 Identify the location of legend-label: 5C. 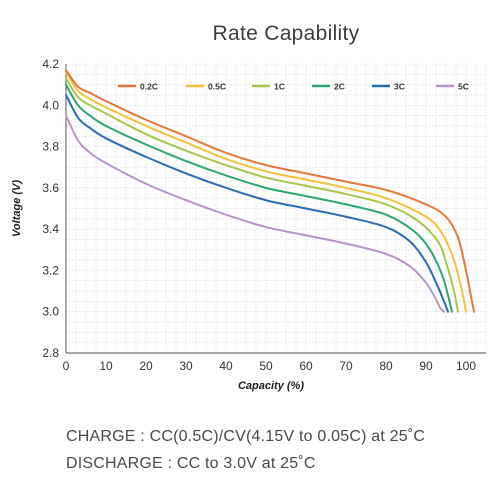
(463, 87).